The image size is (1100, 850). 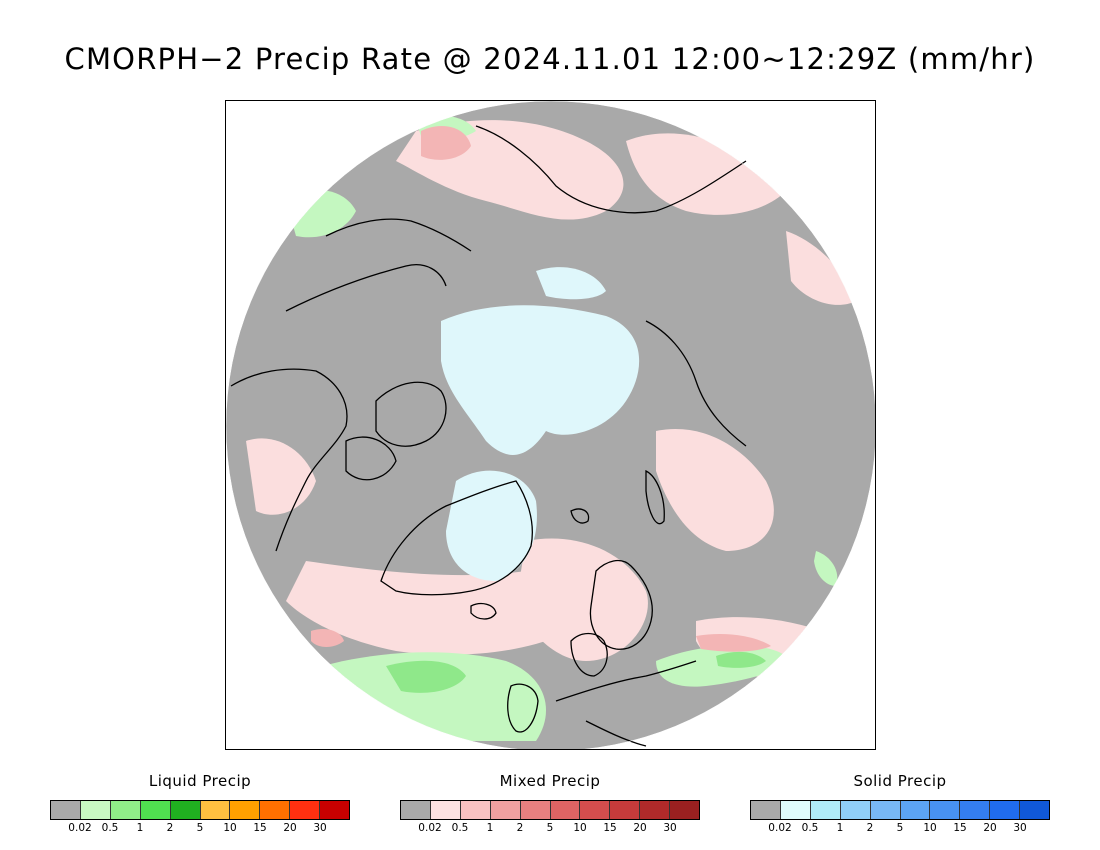 What do you see at coordinates (900, 781) in the screenshot?
I see `legend-title: Solid Precip` at bounding box center [900, 781].